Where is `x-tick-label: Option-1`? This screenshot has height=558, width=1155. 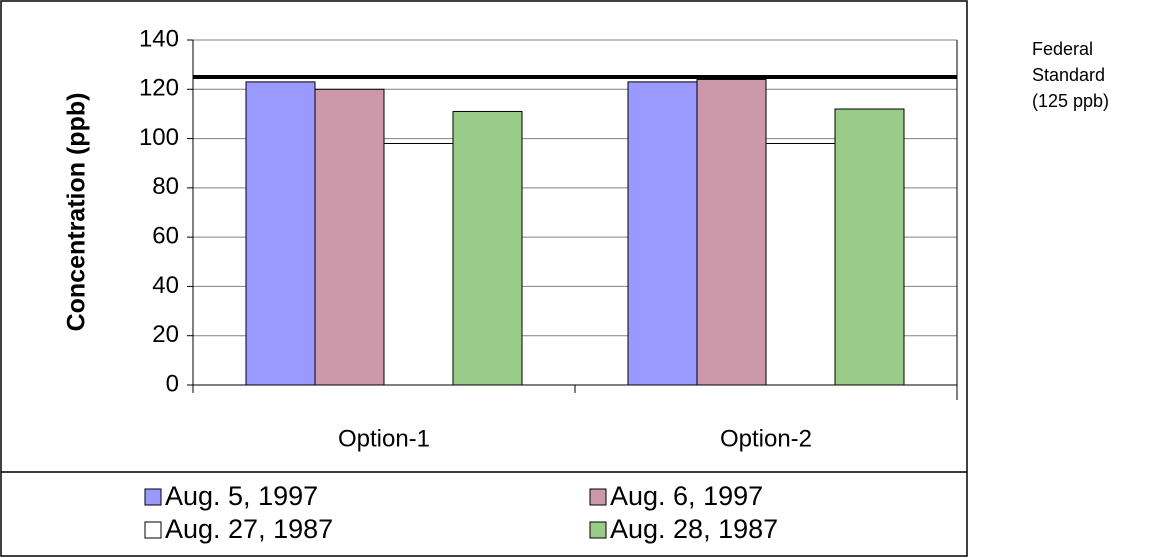
x-tick-label: Option-1 is located at coordinates (384, 438).